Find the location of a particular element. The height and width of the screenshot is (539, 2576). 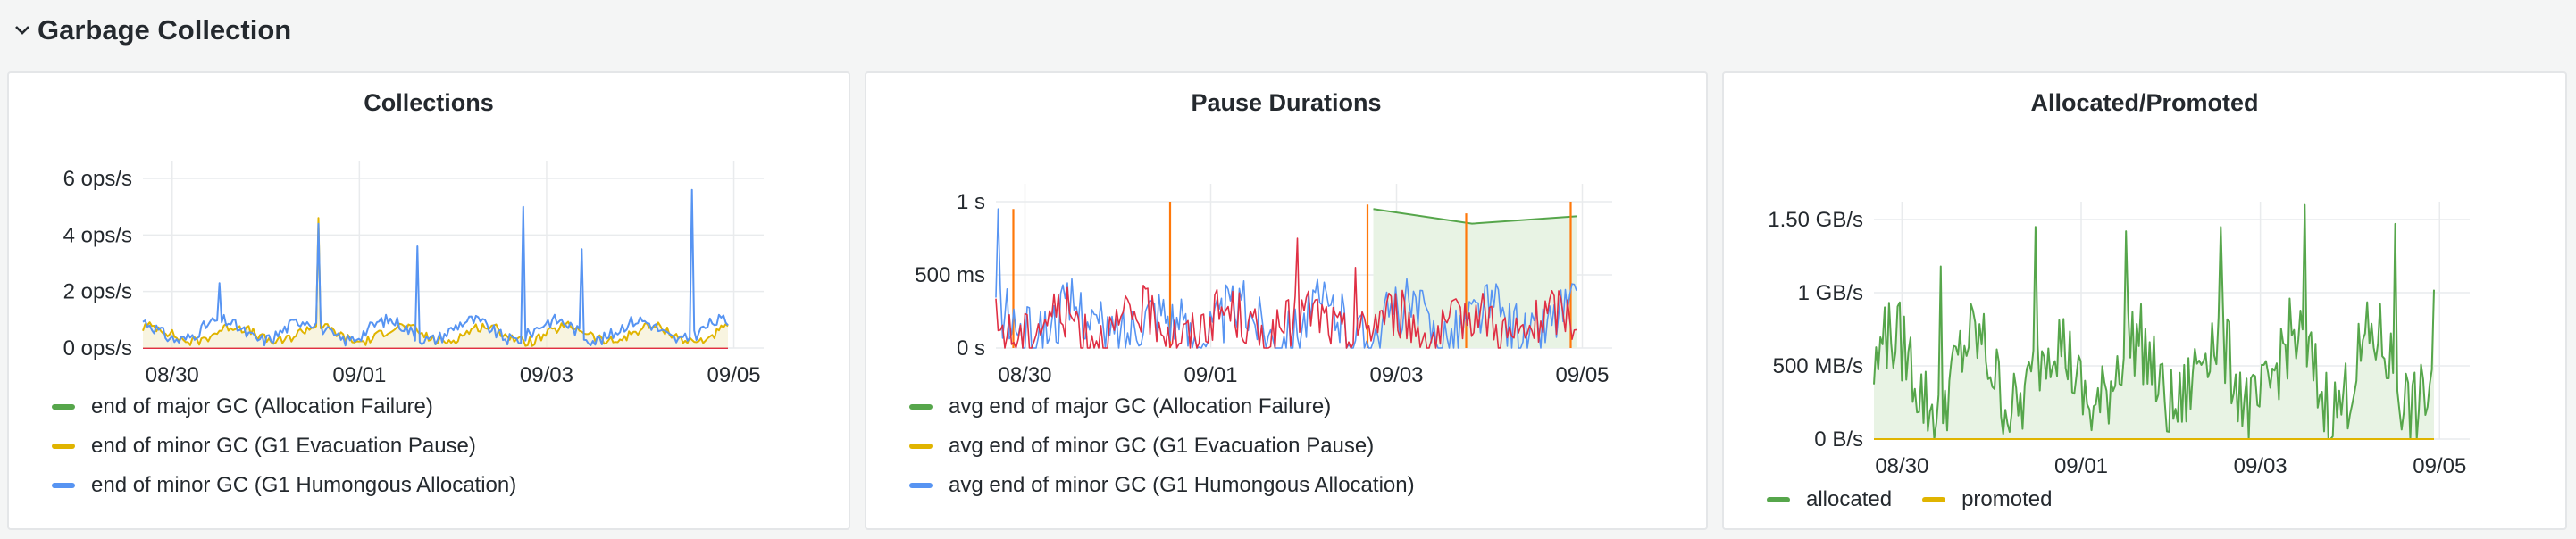

series-area is located at coordinates (2154, 321).